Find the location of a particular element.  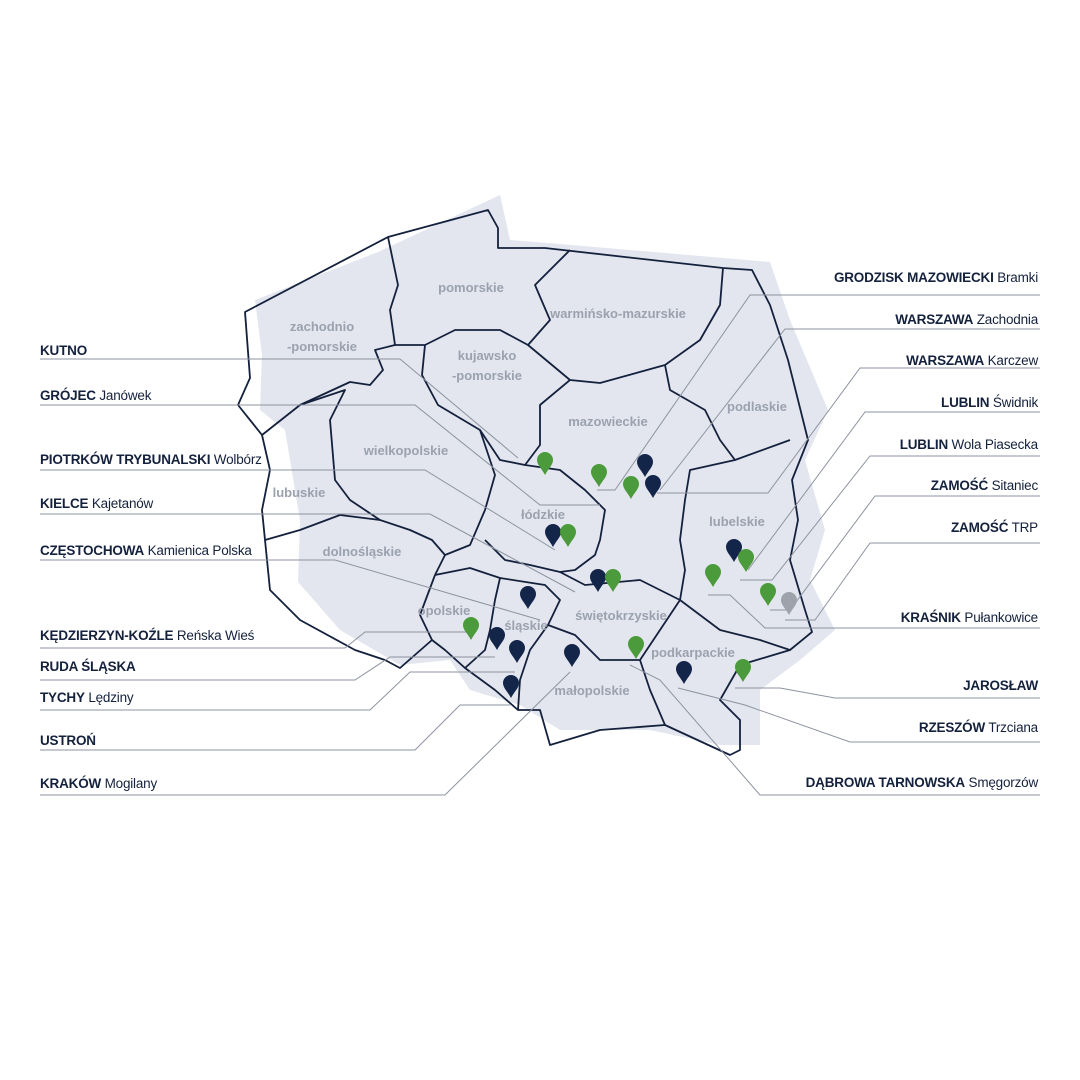

right-location-label: RZESZÓW Trzciana is located at coordinates (978, 727).